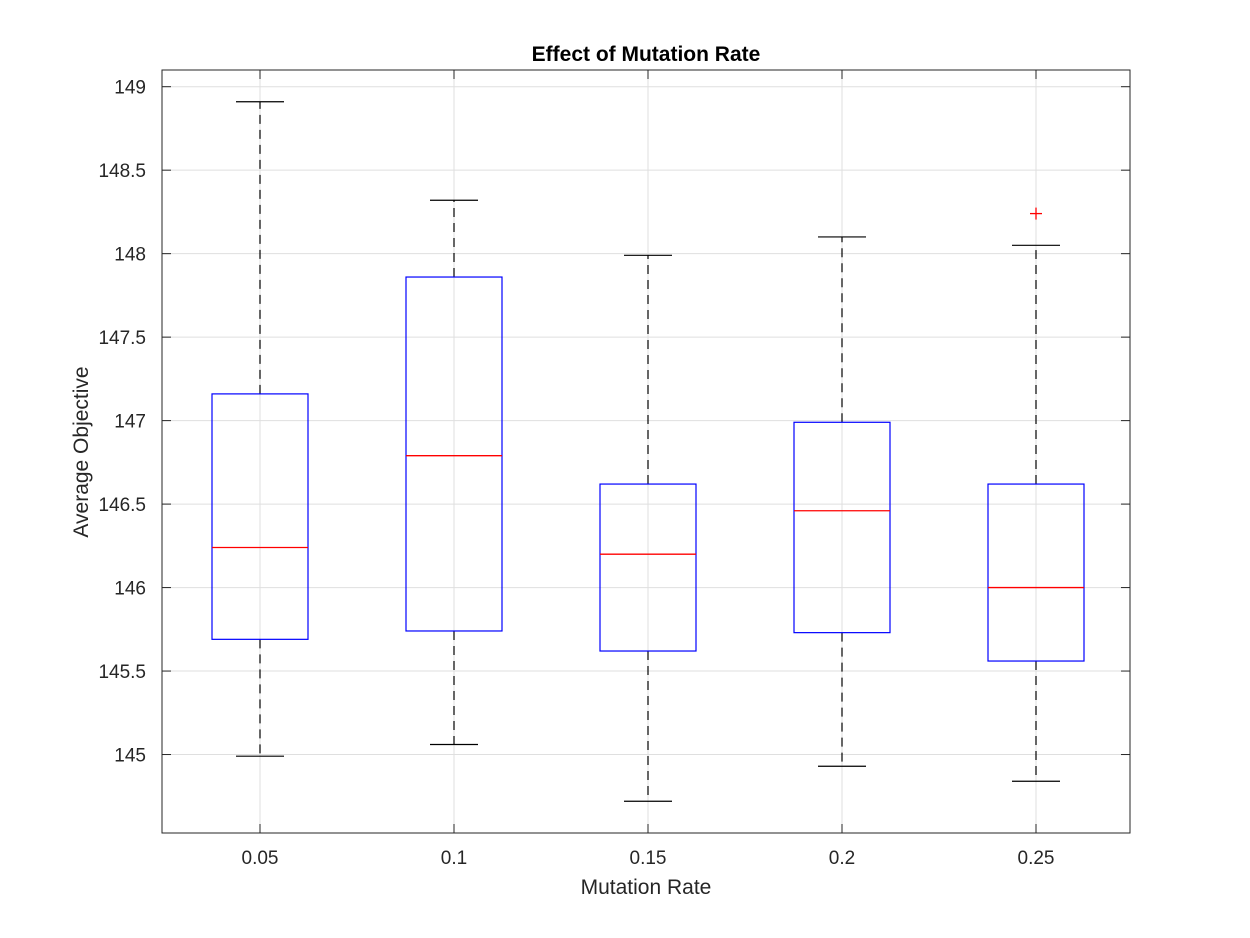  What do you see at coordinates (130, 589) in the screenshot?
I see `y-tick-label: 146` at bounding box center [130, 589].